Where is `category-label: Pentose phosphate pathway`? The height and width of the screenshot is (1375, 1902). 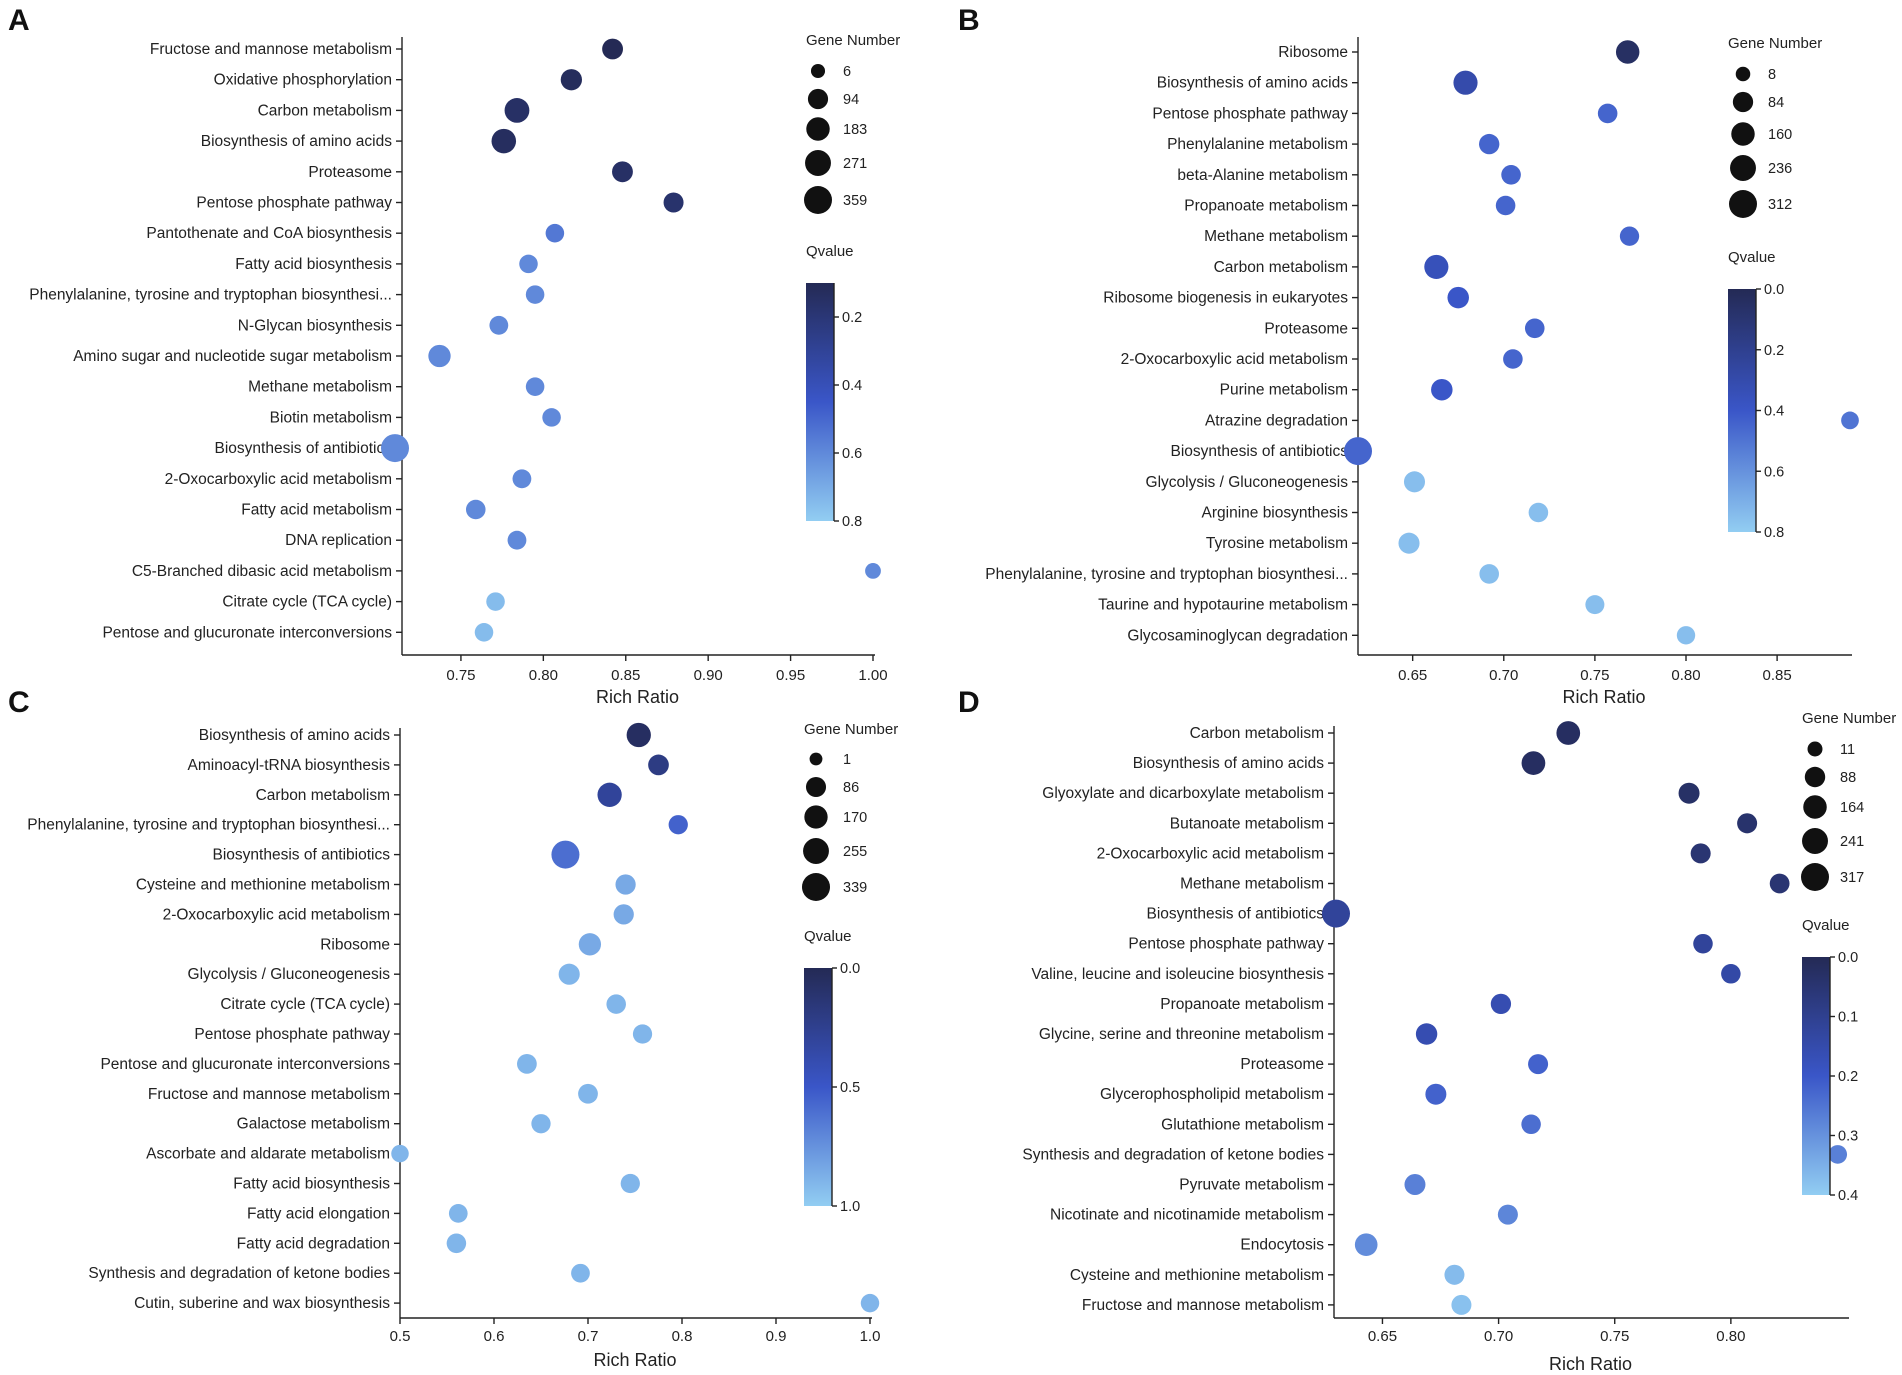 category-label: Pentose phosphate pathway is located at coordinates (1226, 944).